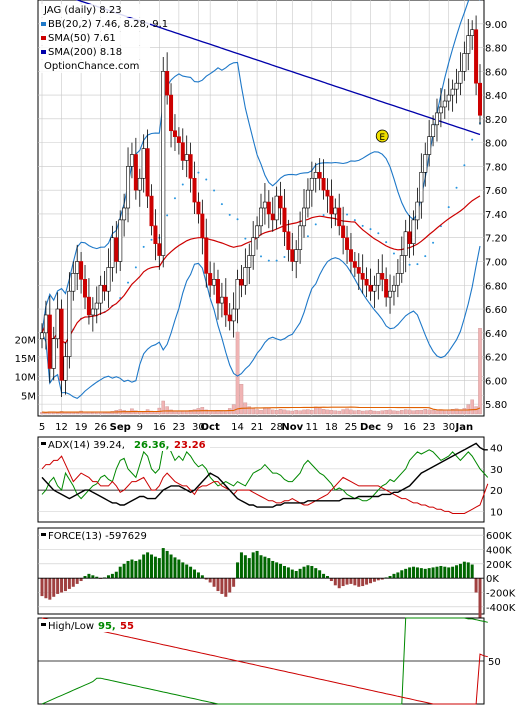 The image size is (526, 706). Describe the element at coordinates (448, 427) in the screenshot. I see `x-tick-label-21: 30` at that location.